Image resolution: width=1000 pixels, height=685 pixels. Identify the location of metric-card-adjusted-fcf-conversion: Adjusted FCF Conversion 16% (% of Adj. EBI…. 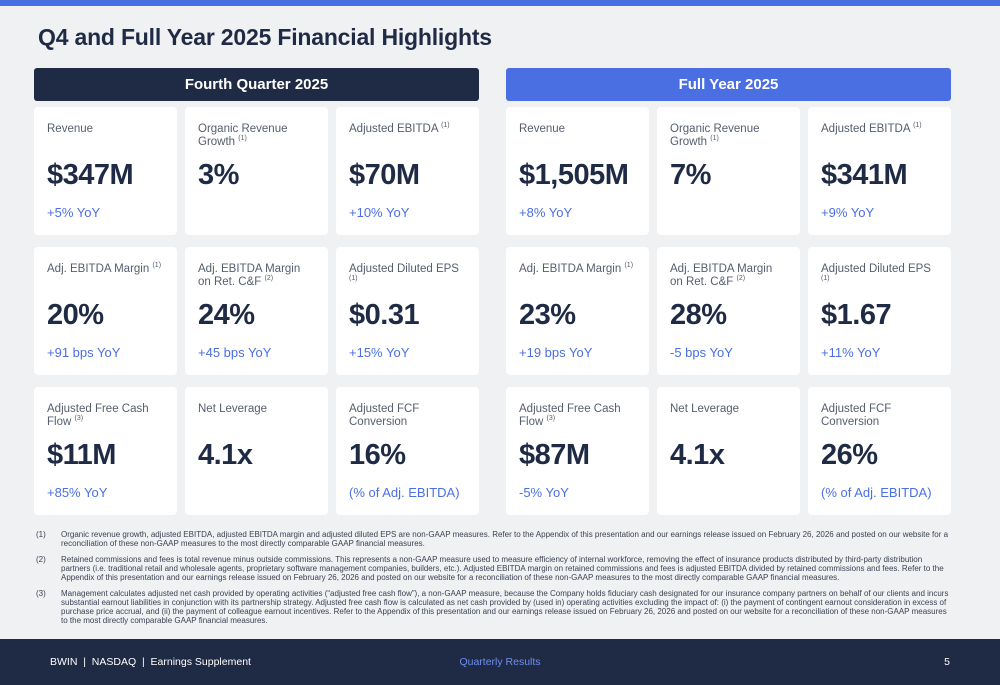
(407, 451).